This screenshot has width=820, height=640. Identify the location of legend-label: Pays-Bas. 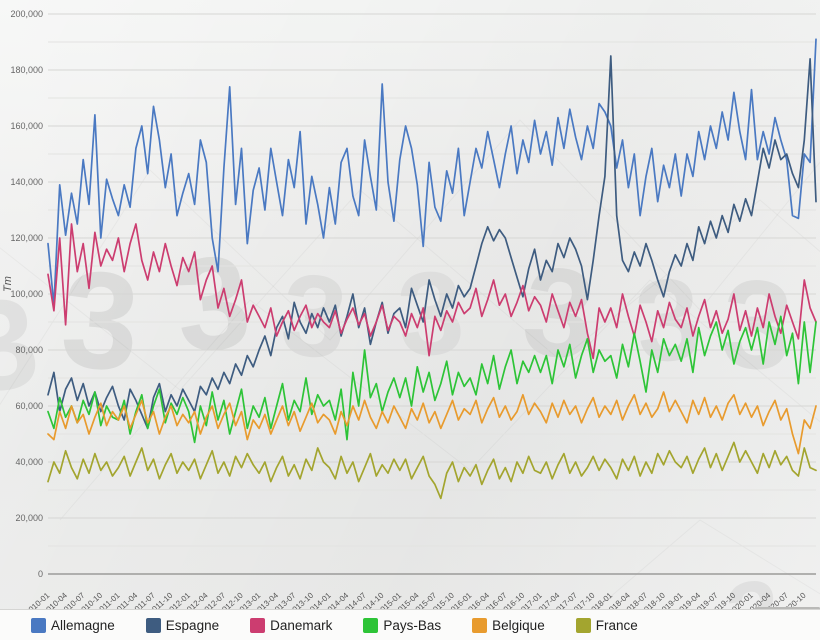
(412, 625).